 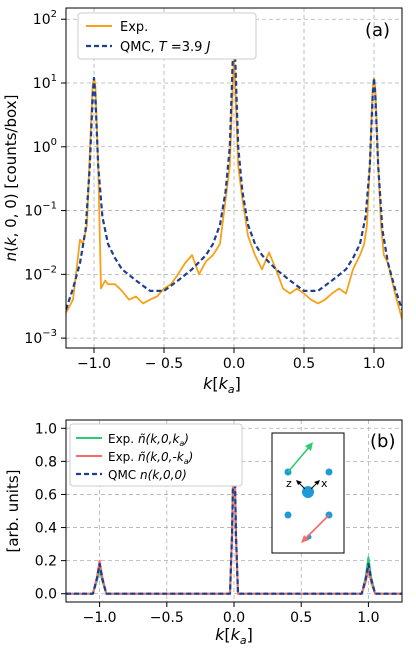 What do you see at coordinates (317, 527) in the screenshot?
I see `inset-red-arrow-icon` at bounding box center [317, 527].